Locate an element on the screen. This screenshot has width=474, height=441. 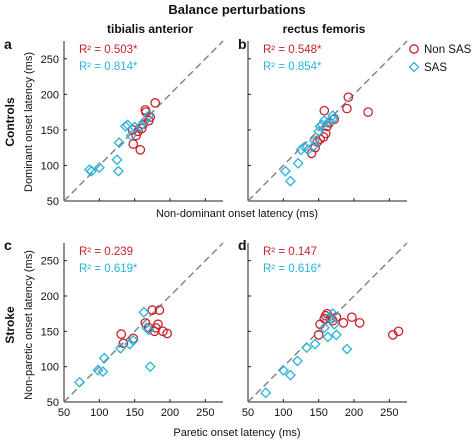
panel-b: R² = 0.548* R² = 0.854* is located at coordinates (327, 121).